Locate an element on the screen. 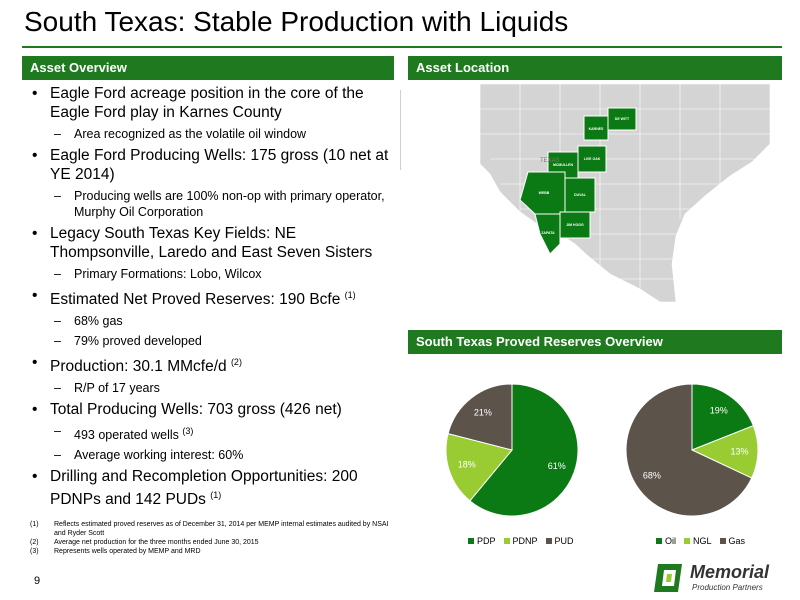 This screenshot has width=800, height=600. pie-chart-reserves-category: 61% 18% 21% is located at coordinates (512, 450).